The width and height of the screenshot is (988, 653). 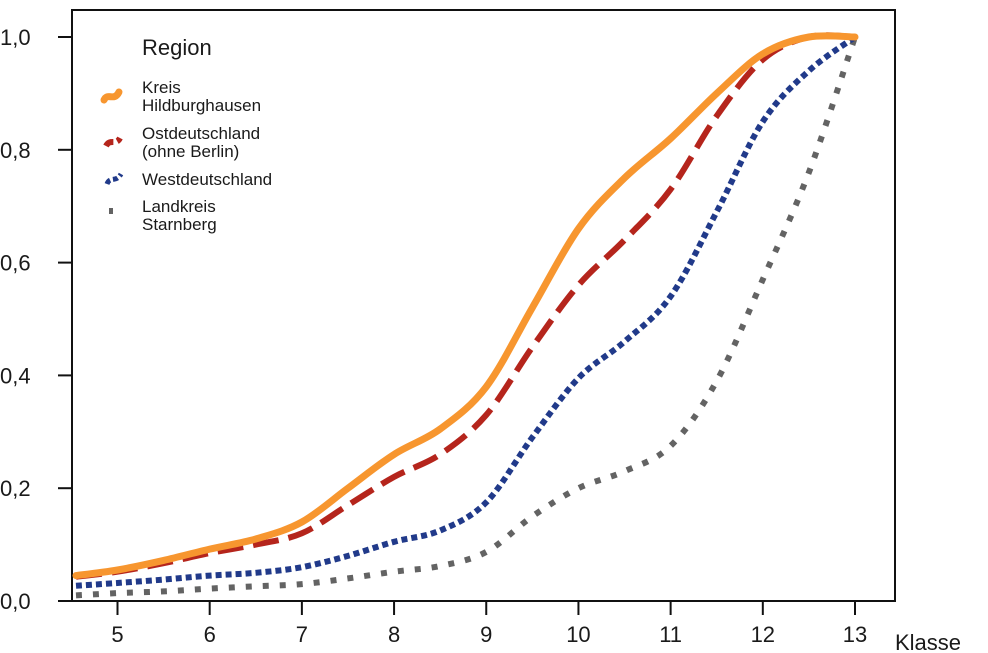 I want to click on y-tick-label: 0,2, so click(x=15, y=488).